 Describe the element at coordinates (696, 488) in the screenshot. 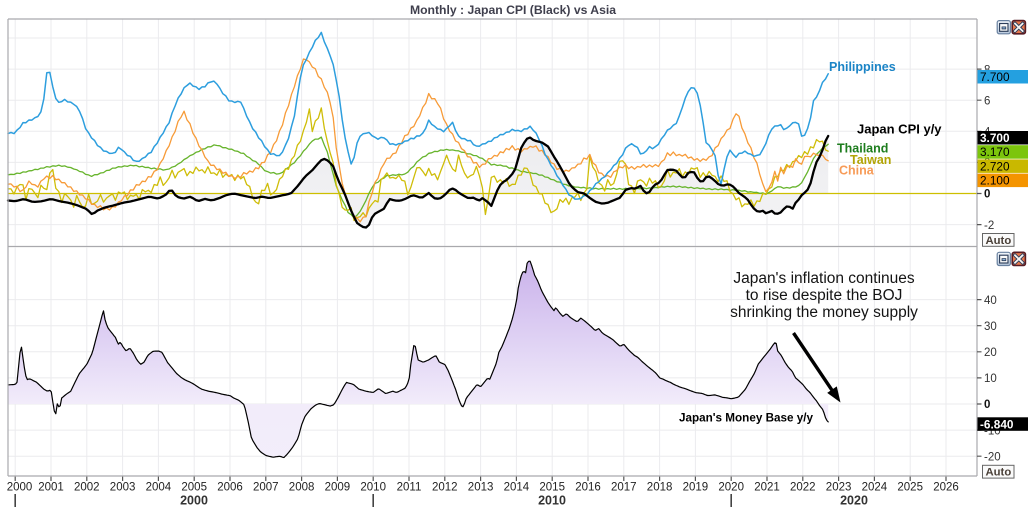

I see `svg-text: 2019` at that location.